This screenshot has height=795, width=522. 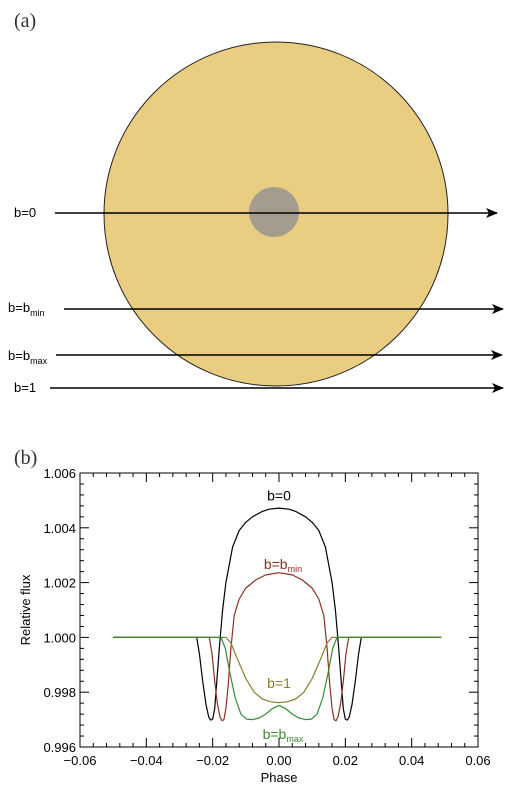 What do you see at coordinates (26, 309) in the screenshot?
I see `transit-label-bmin: b=bmin` at bounding box center [26, 309].